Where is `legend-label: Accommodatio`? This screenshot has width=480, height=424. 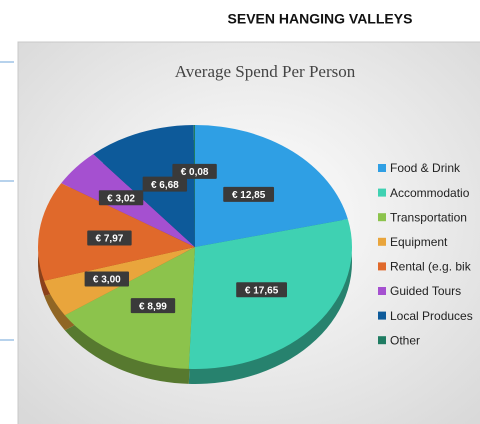
legend-label: Accommodatio is located at coordinates (430, 193).